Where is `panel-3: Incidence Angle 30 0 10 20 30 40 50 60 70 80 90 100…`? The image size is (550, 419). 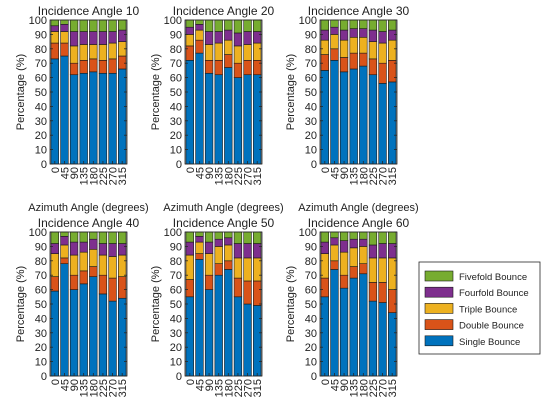
panel-3: Incidence Angle 30 0 10 20 30 40 50 60 70 80 90 100… is located at coordinates (352, 109).